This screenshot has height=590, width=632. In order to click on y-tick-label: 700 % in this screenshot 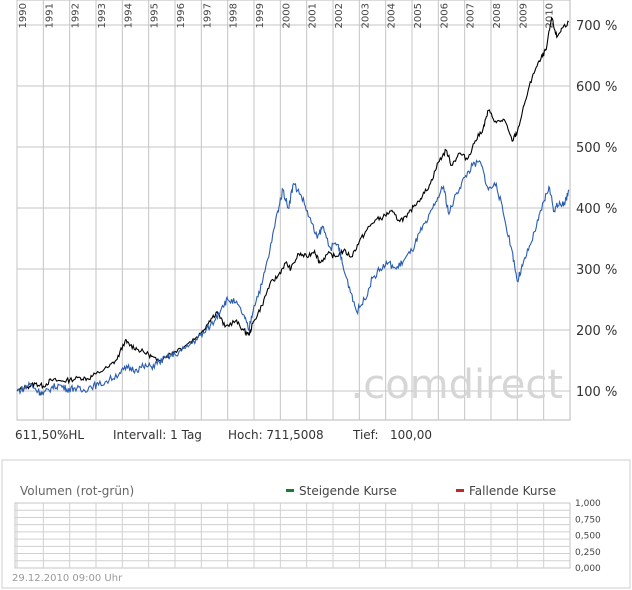, I will do `click(596, 26)`.